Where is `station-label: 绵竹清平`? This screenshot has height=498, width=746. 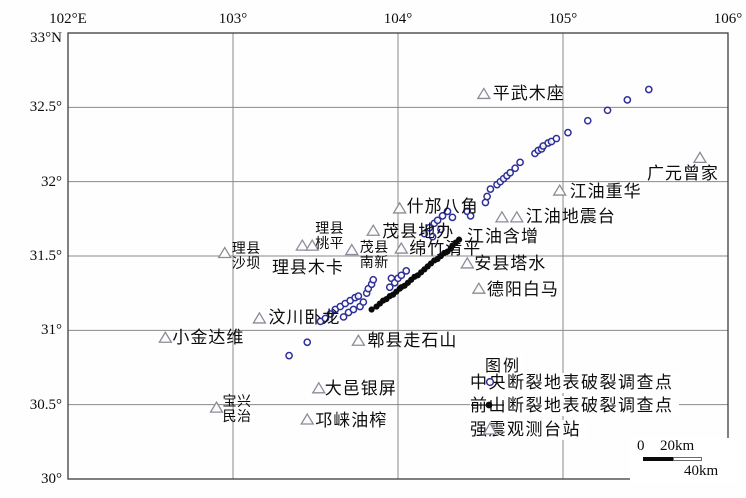
station-label: 绵竹清平 is located at coordinates (445, 248).